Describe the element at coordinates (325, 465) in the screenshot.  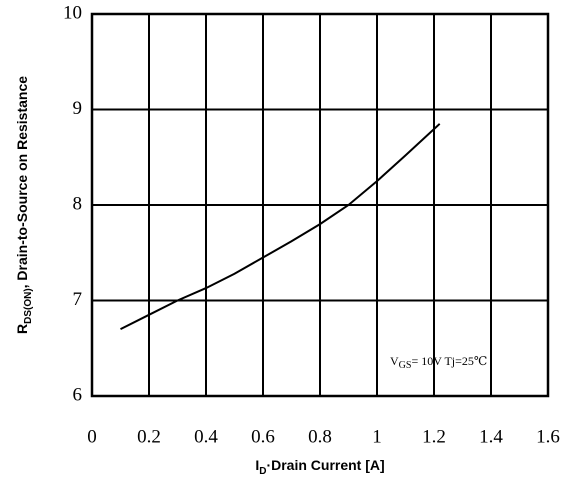
I see `x-label-rest: ·Drain Current [A]` at that location.